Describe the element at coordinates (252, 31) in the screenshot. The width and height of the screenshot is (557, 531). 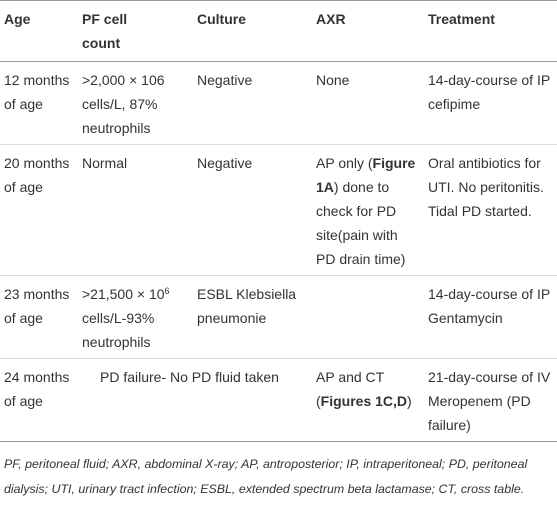
I see `column-header: Culture` at that location.